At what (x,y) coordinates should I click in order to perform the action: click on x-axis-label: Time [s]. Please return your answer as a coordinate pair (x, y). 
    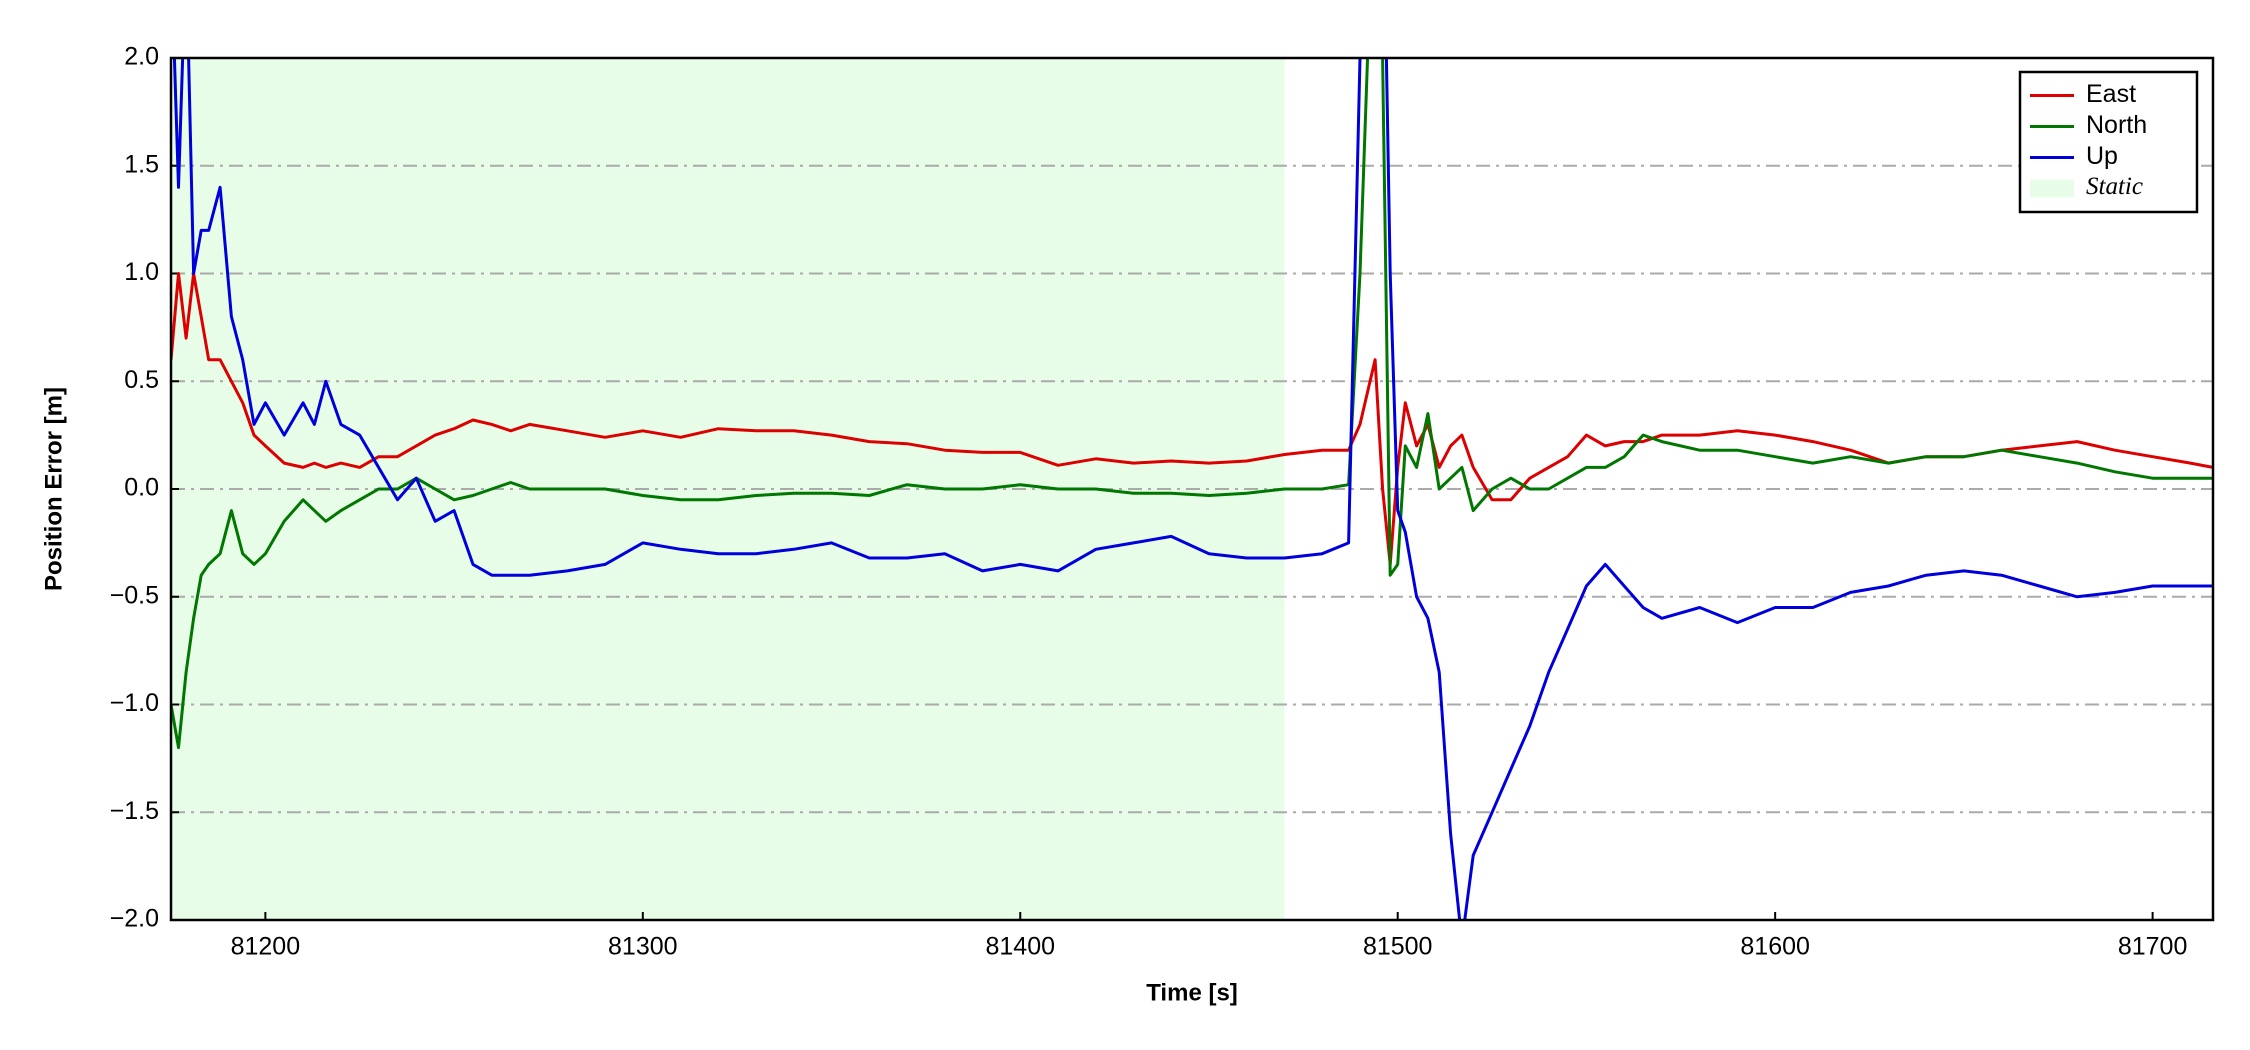
    Looking at the image, I should click on (1192, 992).